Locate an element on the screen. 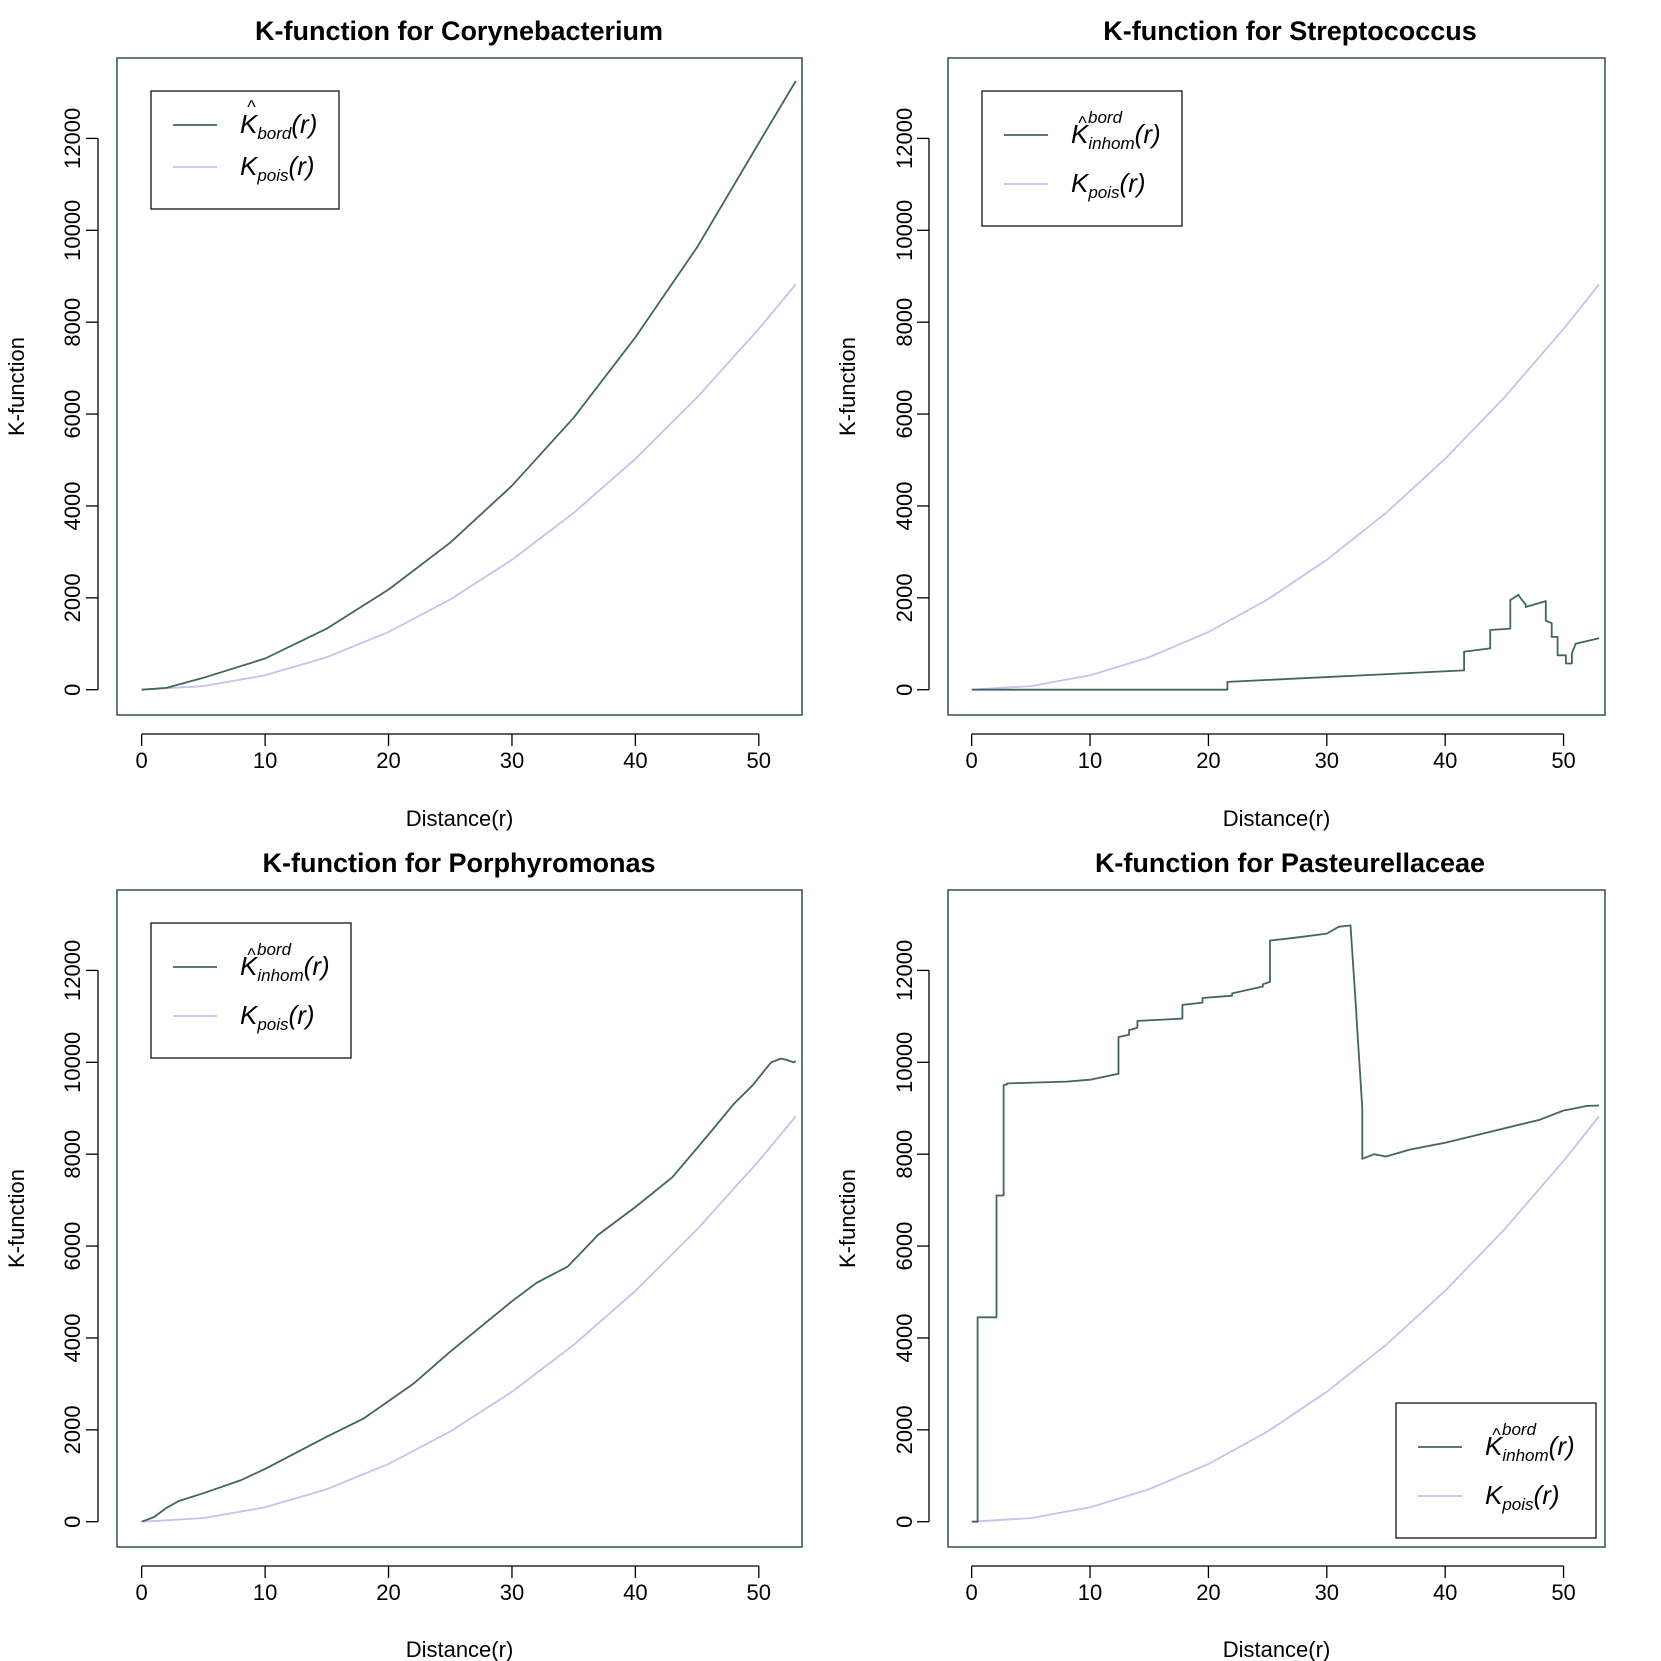 The image size is (1661, 1661). legend-label: Kbord(r) is located at coordinates (278, 126).